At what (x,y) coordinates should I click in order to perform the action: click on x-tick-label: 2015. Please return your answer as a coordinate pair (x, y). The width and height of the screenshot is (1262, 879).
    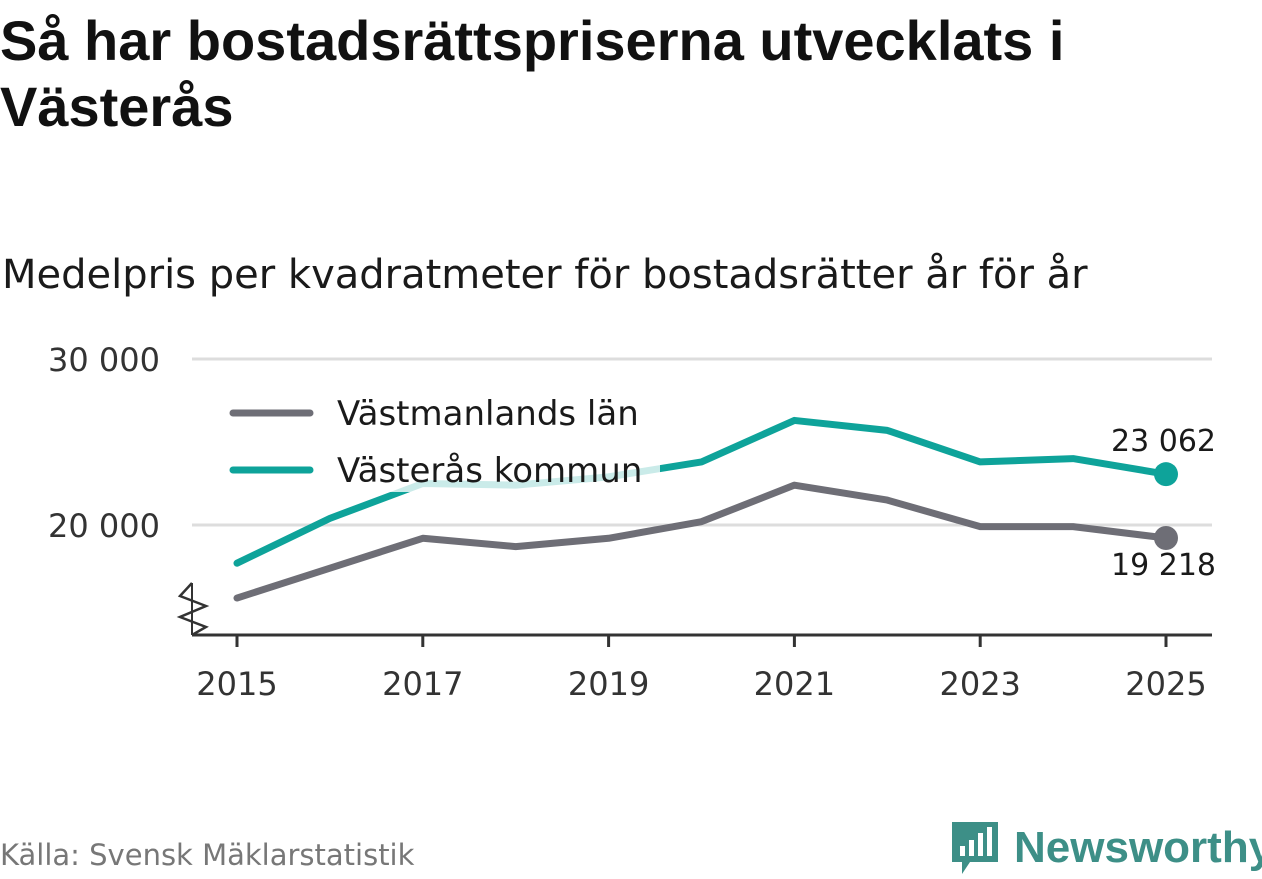
    Looking at the image, I should click on (236, 684).